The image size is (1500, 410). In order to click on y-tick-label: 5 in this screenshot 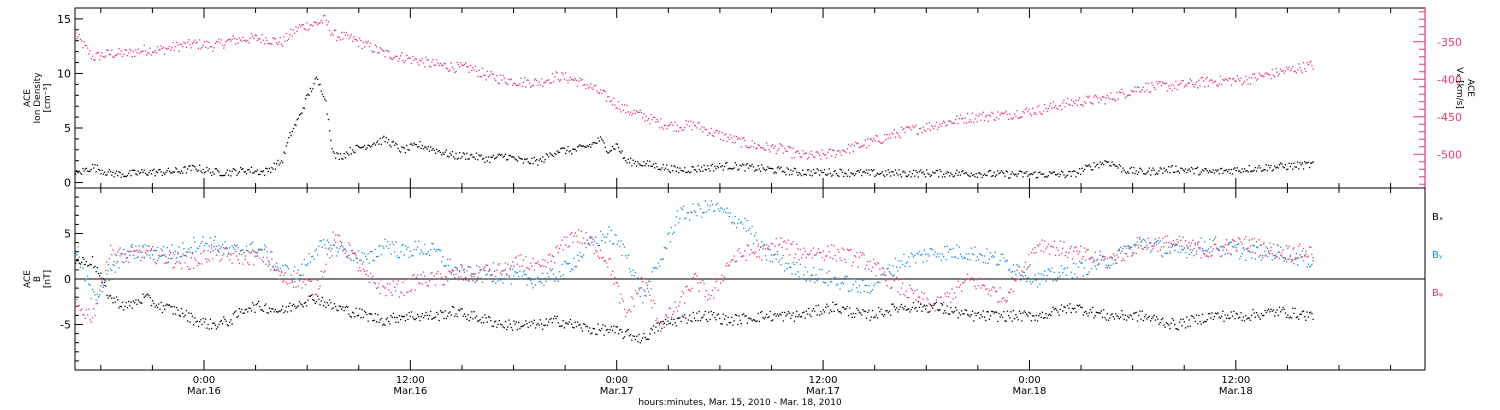, I will do `click(67, 234)`.